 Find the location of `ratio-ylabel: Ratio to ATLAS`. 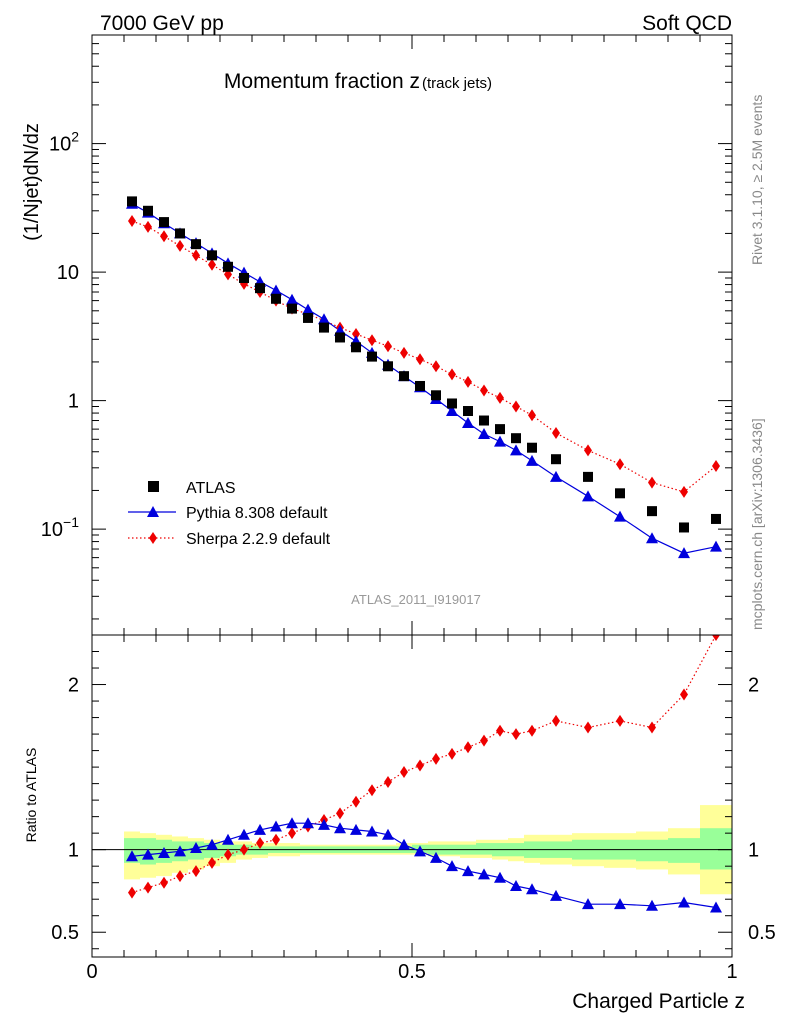

ratio-ylabel: Ratio to ATLAS is located at coordinates (31, 795).